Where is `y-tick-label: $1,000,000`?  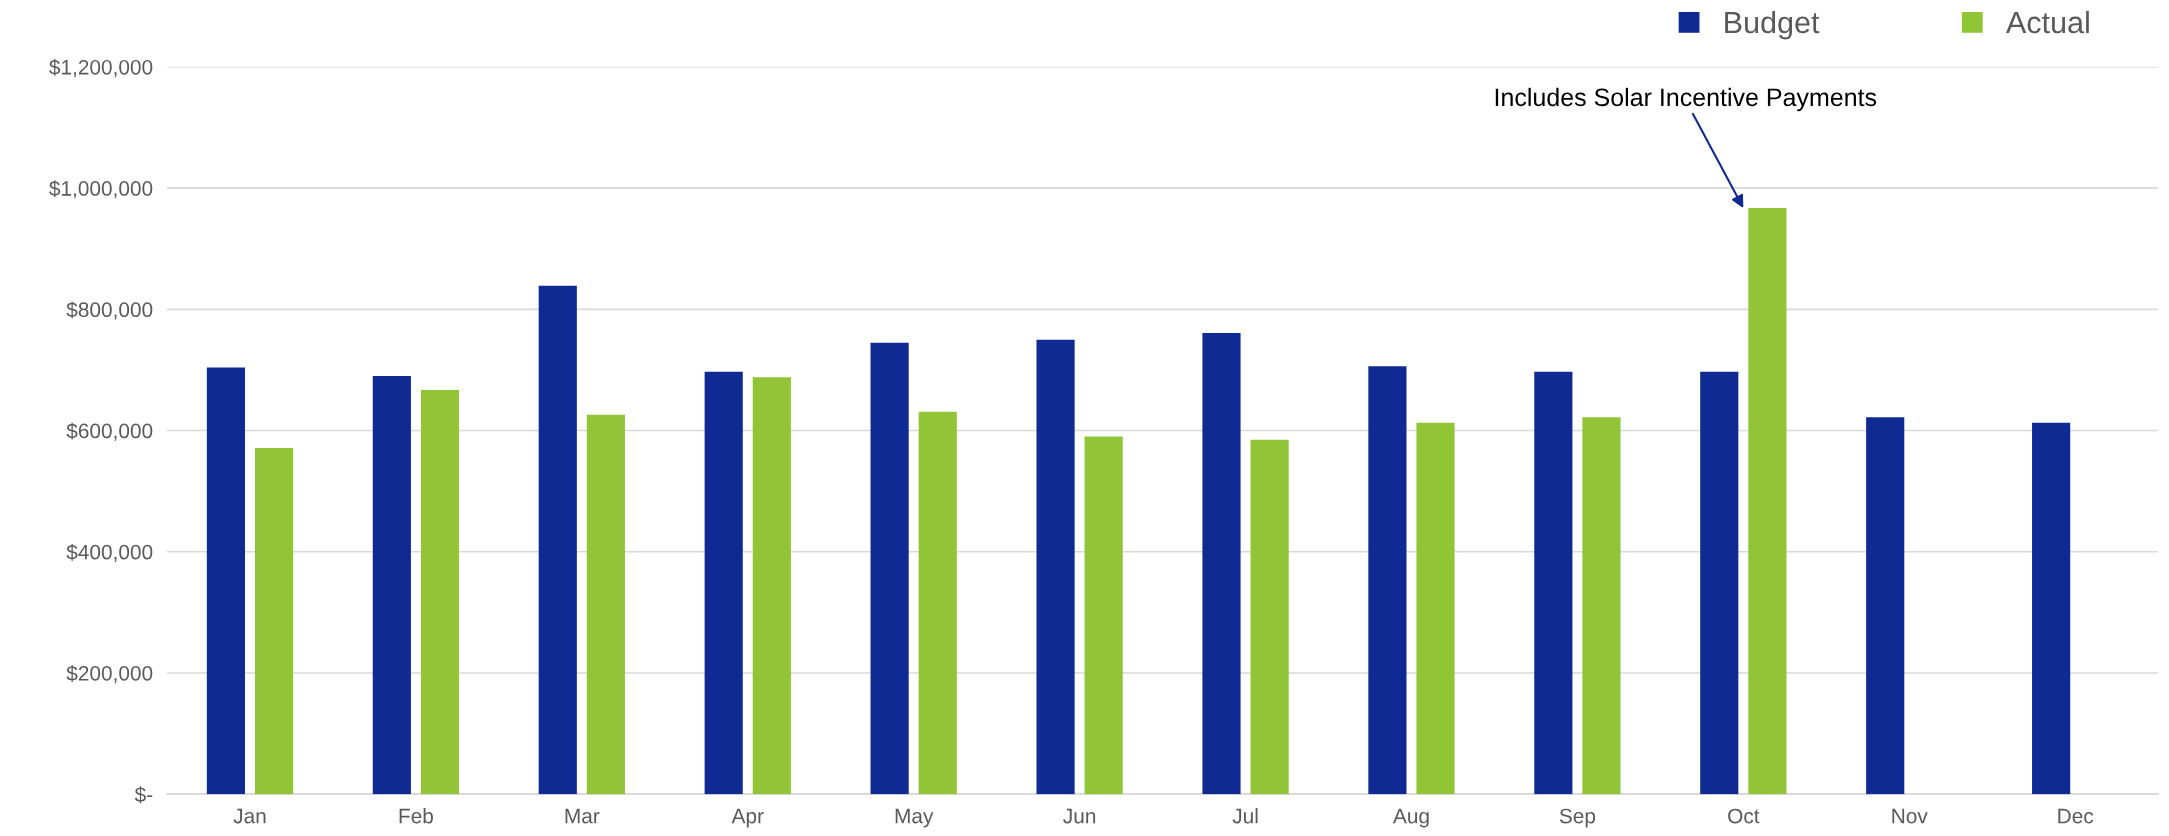
y-tick-label: $1,000,000 is located at coordinates (101, 189).